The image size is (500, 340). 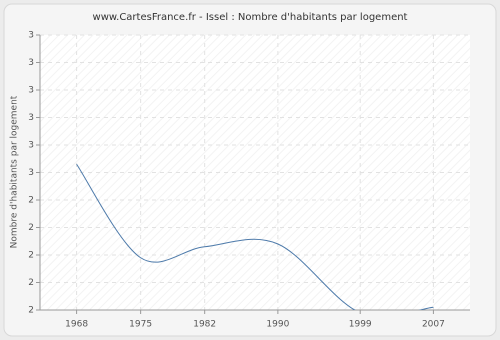 What do you see at coordinates (204, 325) in the screenshot?
I see `x-tick-label: 1982` at bounding box center [204, 325].